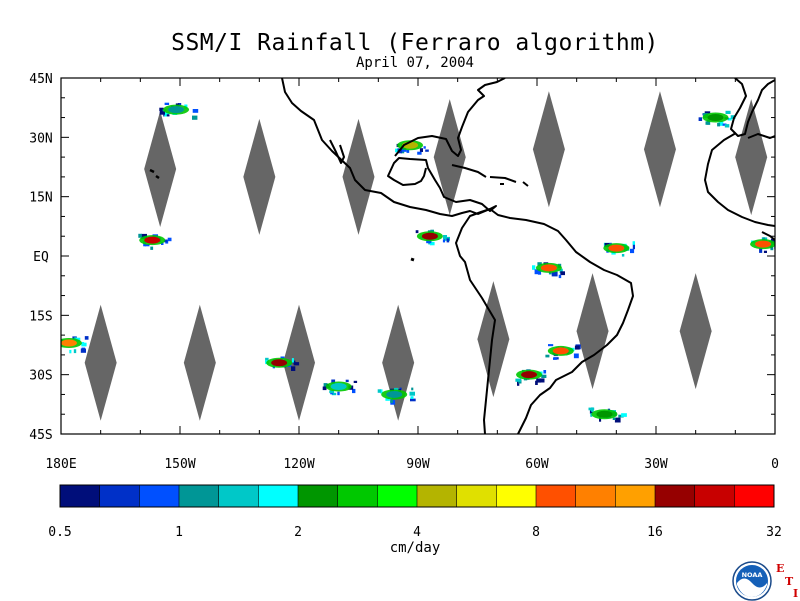 This screenshot has width=800, height=601. What do you see at coordinates (40, 376) in the screenshot?
I see `lat-label: 30S` at bounding box center [40, 376].